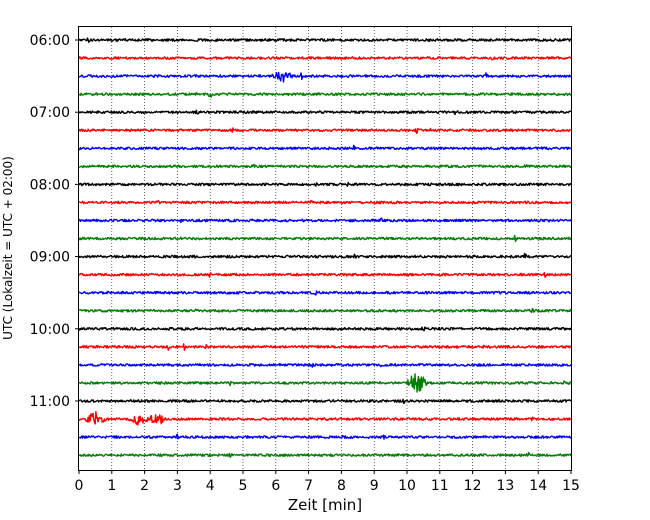  Describe the element at coordinates (177, 486) in the screenshot. I see `x-tick-label: 3` at that location.